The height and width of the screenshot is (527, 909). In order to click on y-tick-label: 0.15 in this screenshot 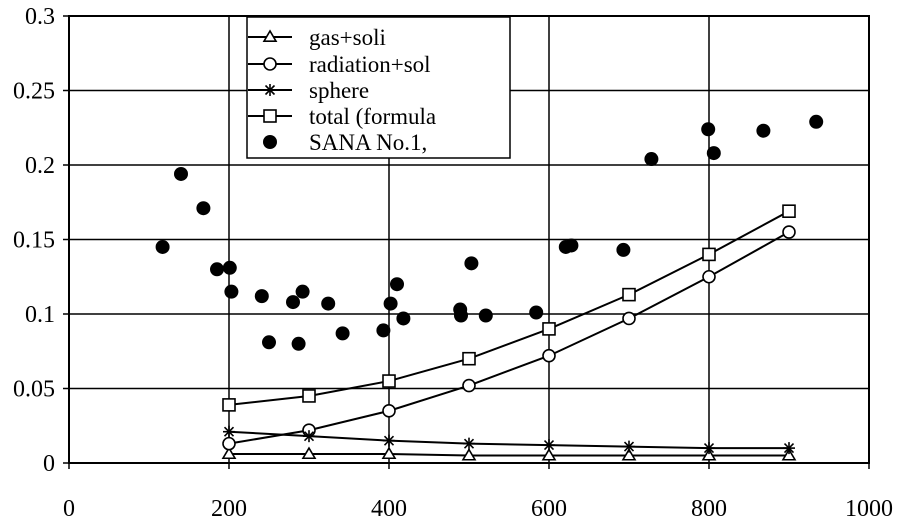, I will do `click(34, 241)`.